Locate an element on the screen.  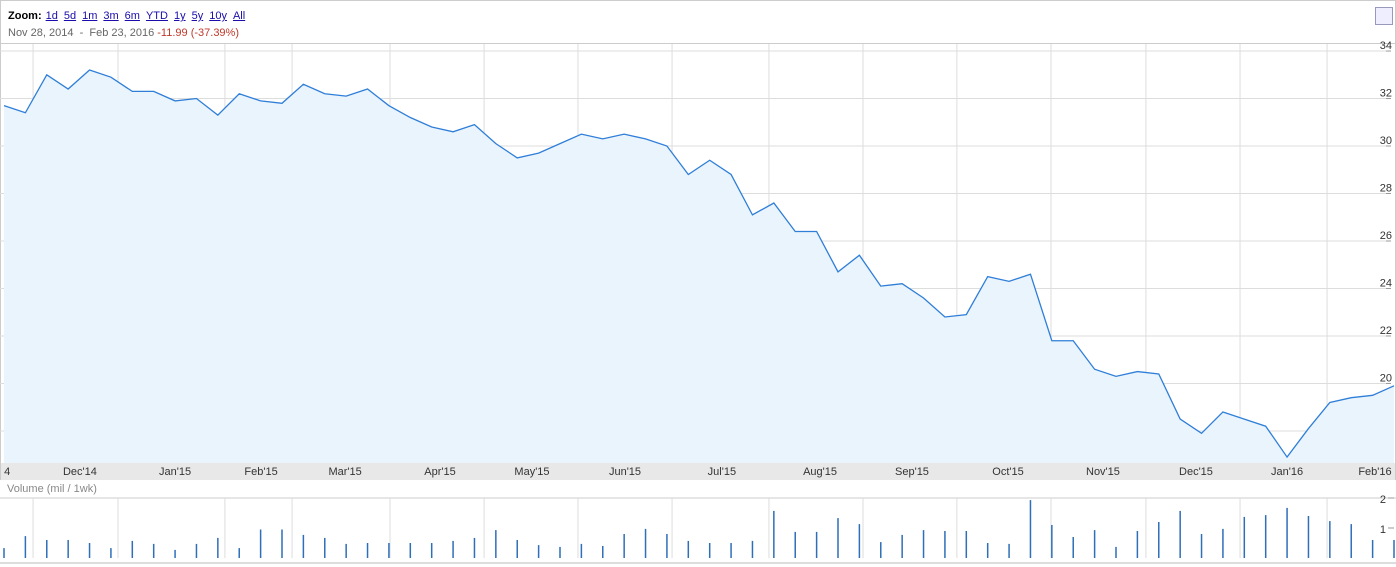
y-tick-label: 26 is located at coordinates (1386, 236).